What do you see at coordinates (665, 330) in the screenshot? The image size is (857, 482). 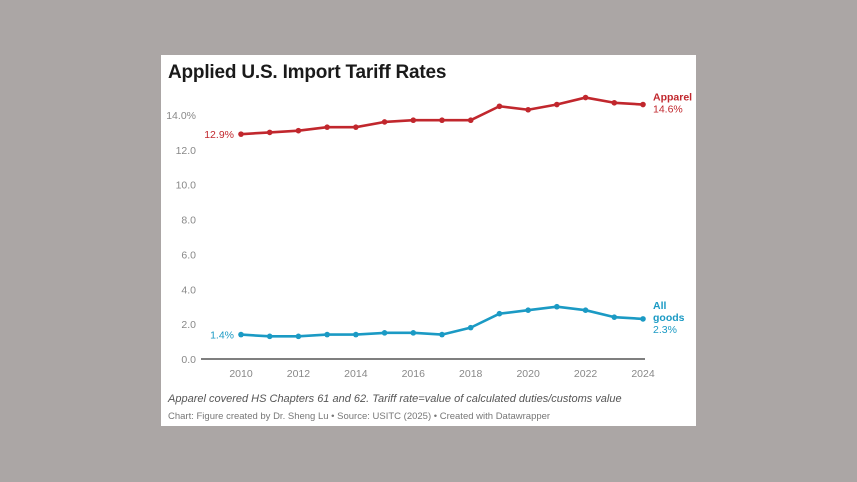 I see `end-value-label: 2.3%` at bounding box center [665, 330].